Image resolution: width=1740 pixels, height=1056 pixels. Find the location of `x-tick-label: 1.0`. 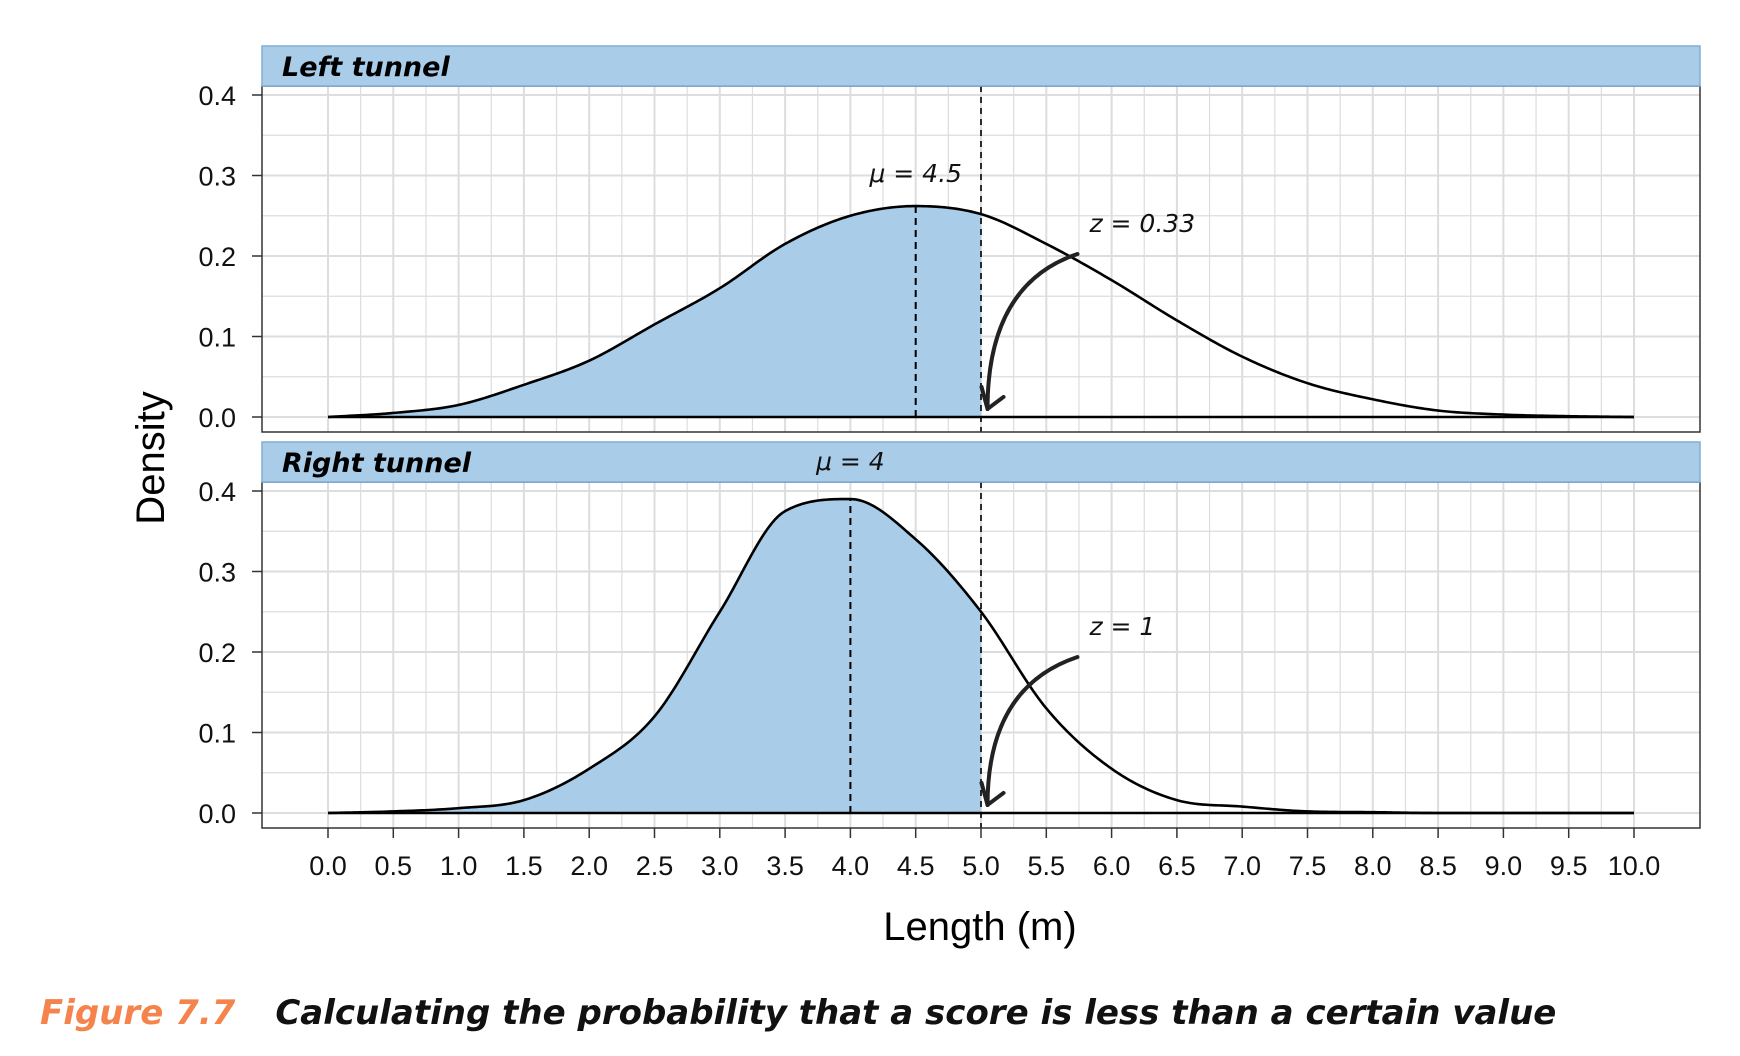

x-tick-label: 1.0 is located at coordinates (459, 866).